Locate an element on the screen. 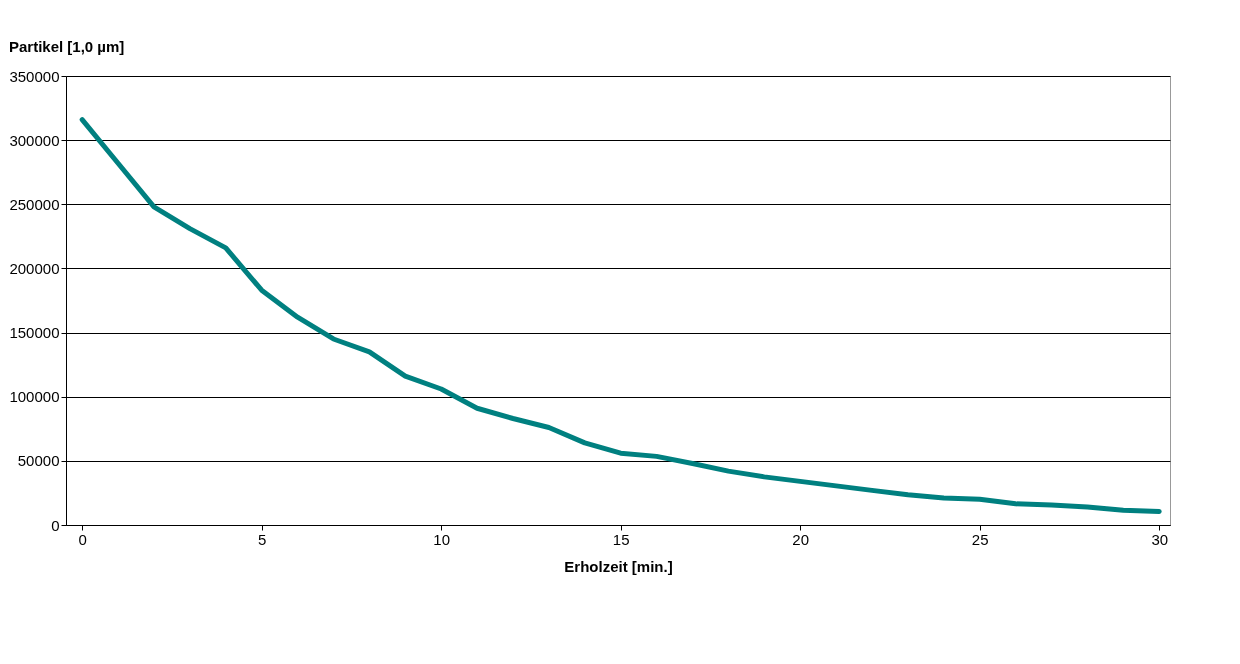  y-axis-title: Partikel [1,0 µm] is located at coordinates (66, 46).